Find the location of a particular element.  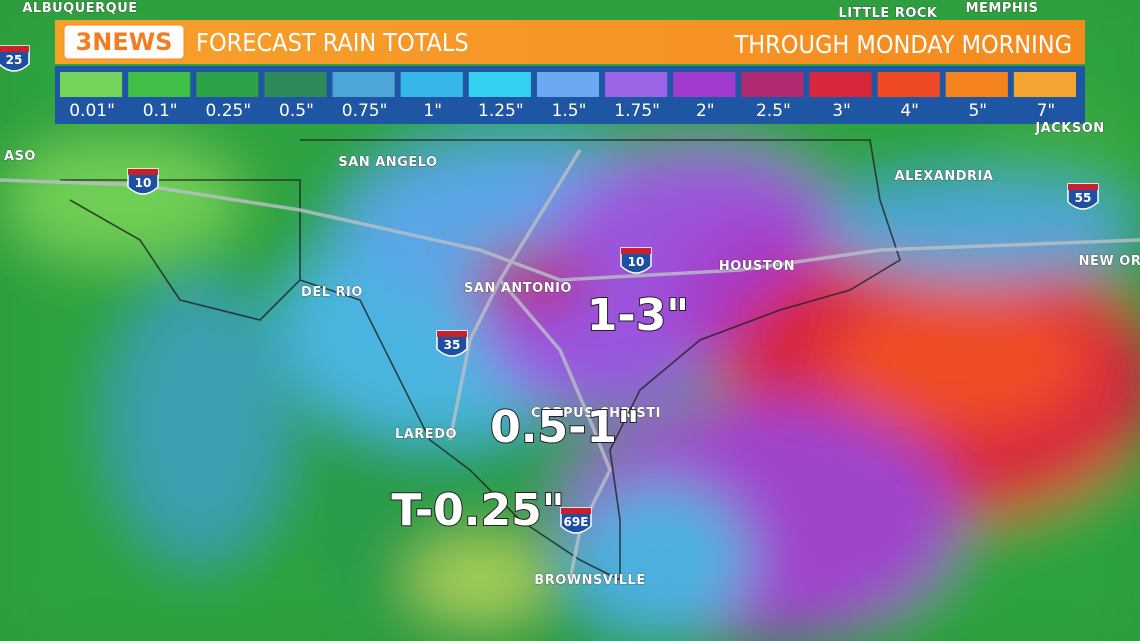

city-label: CORPUS CHRISTI is located at coordinates (596, 413).